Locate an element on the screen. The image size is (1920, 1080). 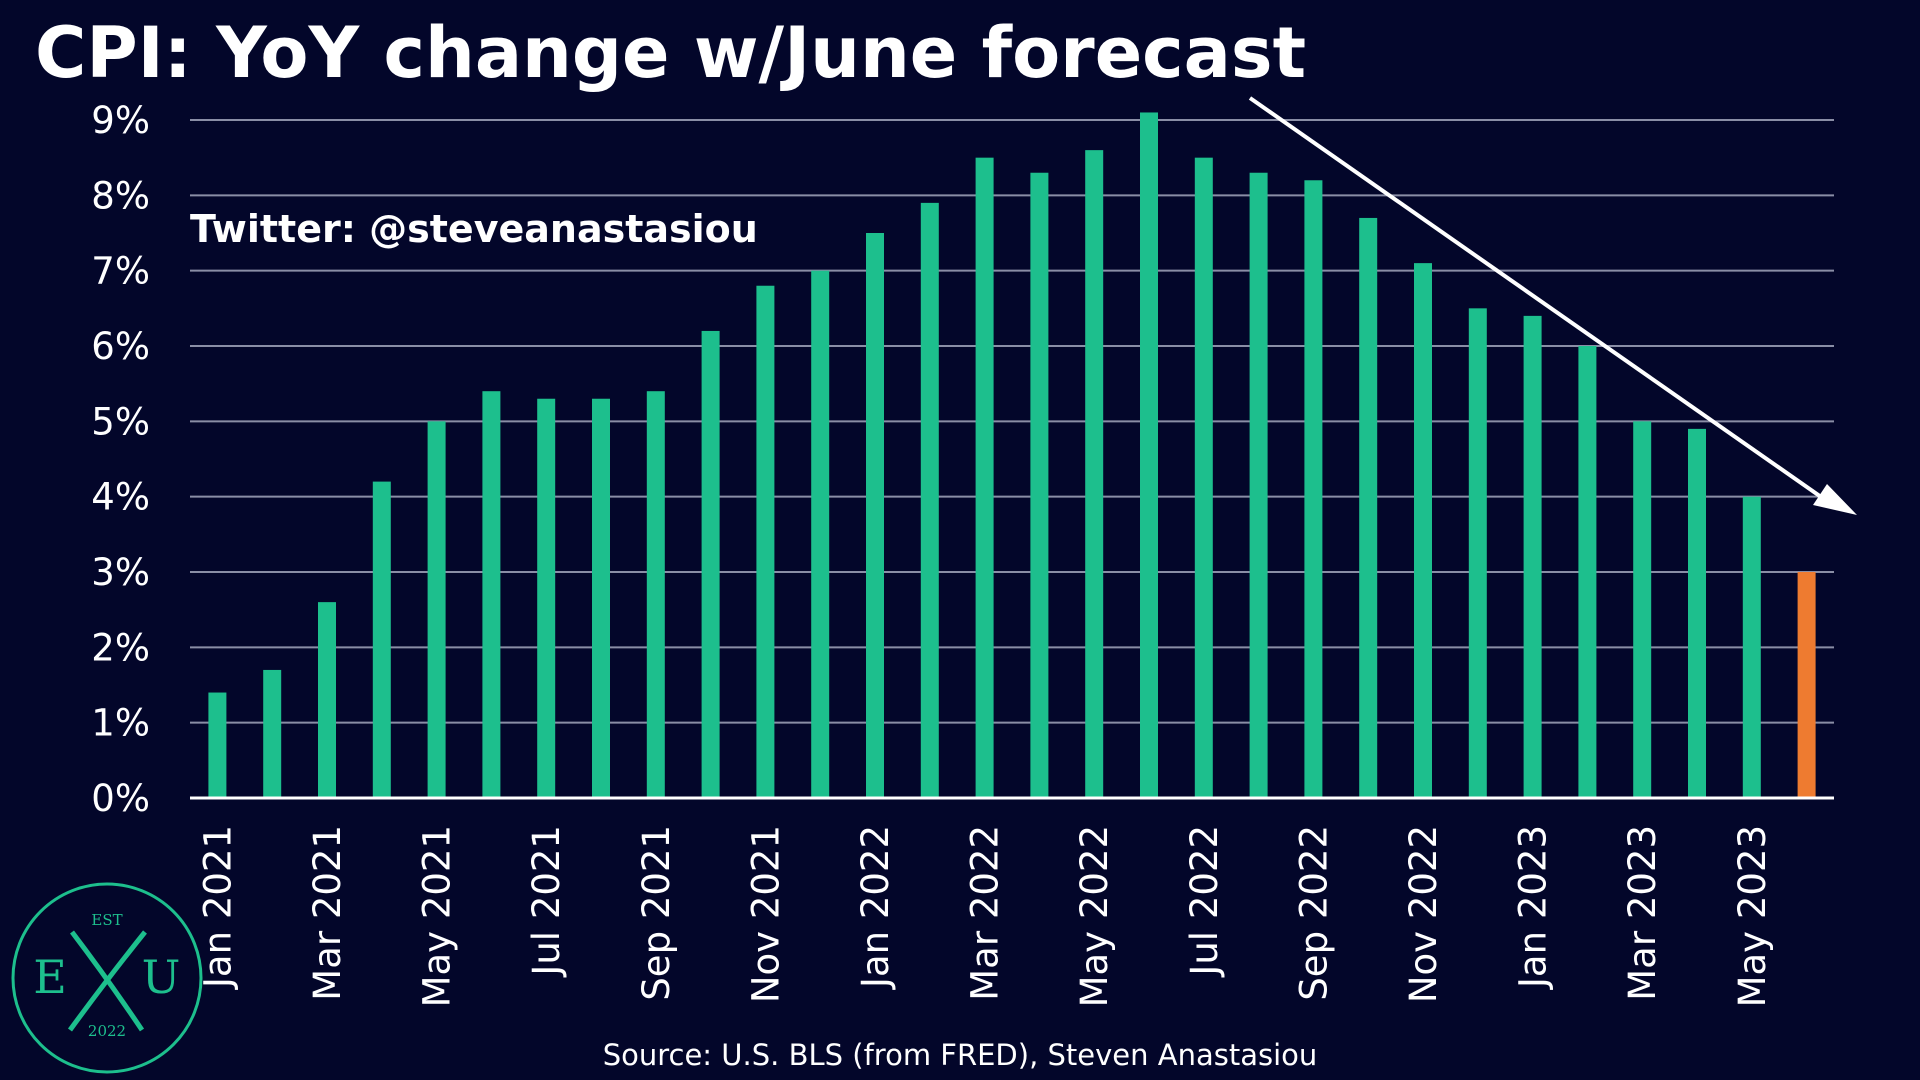
x-tick-label: Nov 2021 is located at coordinates (765, 914).